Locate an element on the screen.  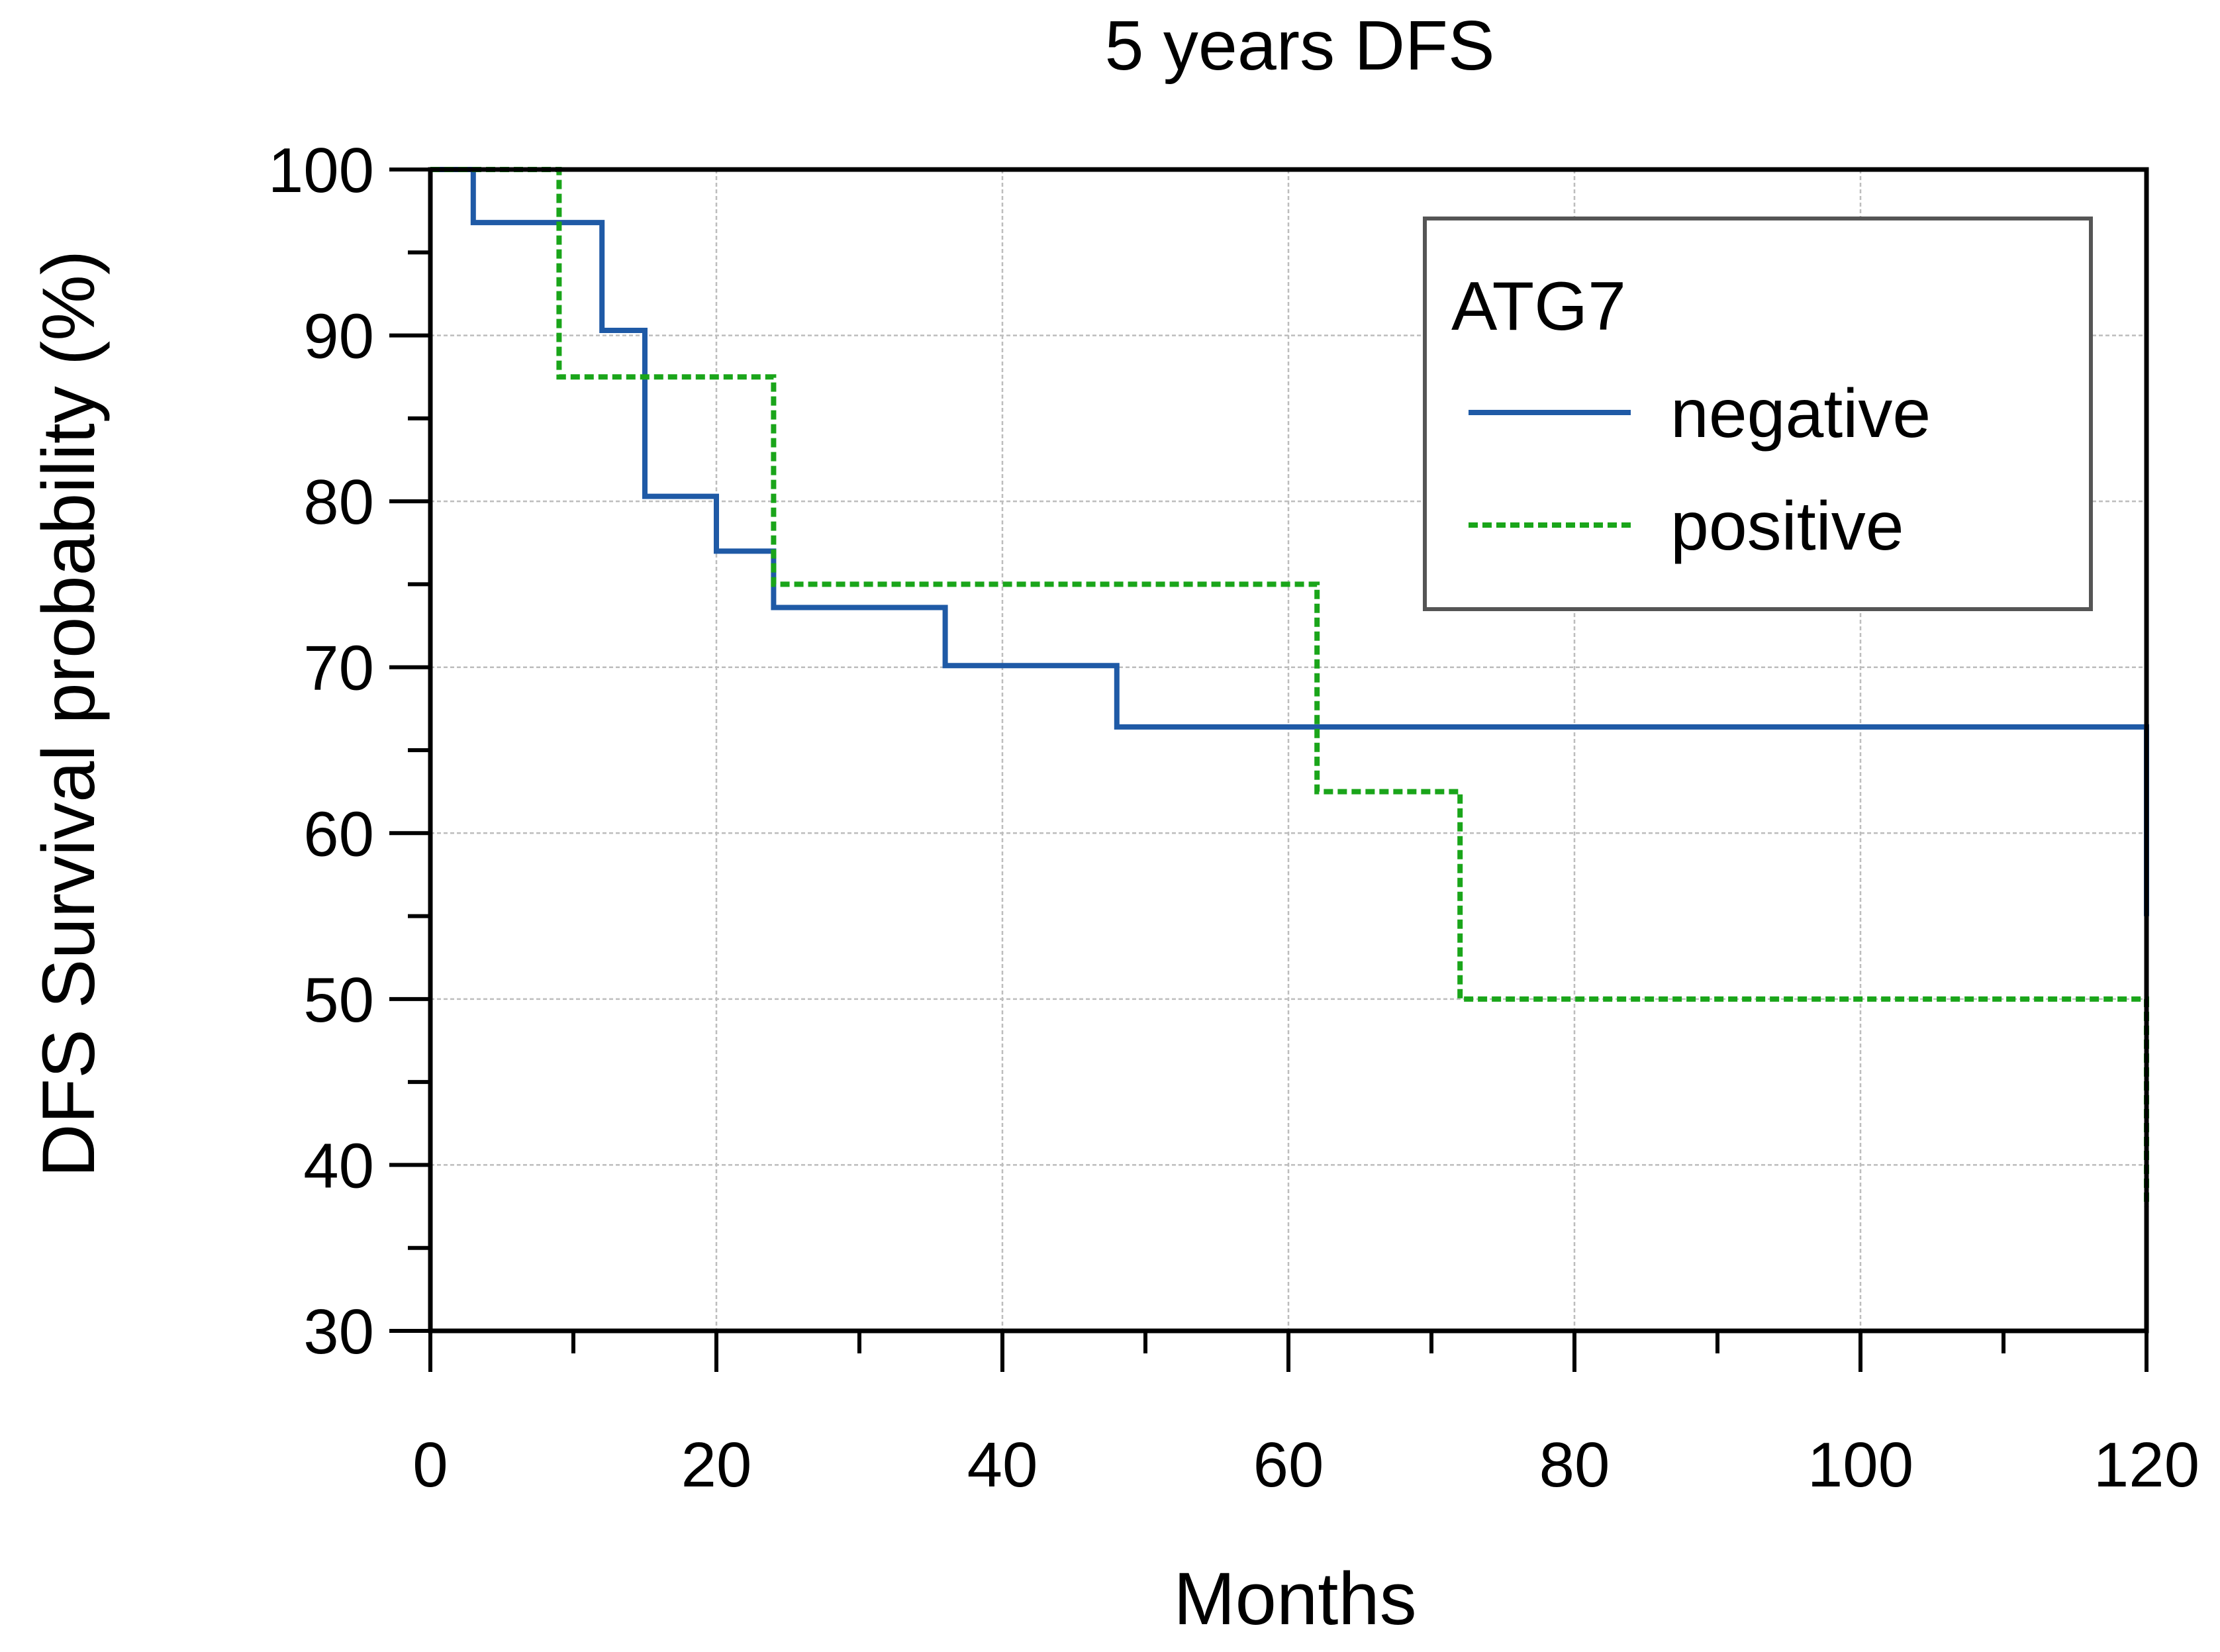
x-axis-label: Months is located at coordinates (1294, 1598).